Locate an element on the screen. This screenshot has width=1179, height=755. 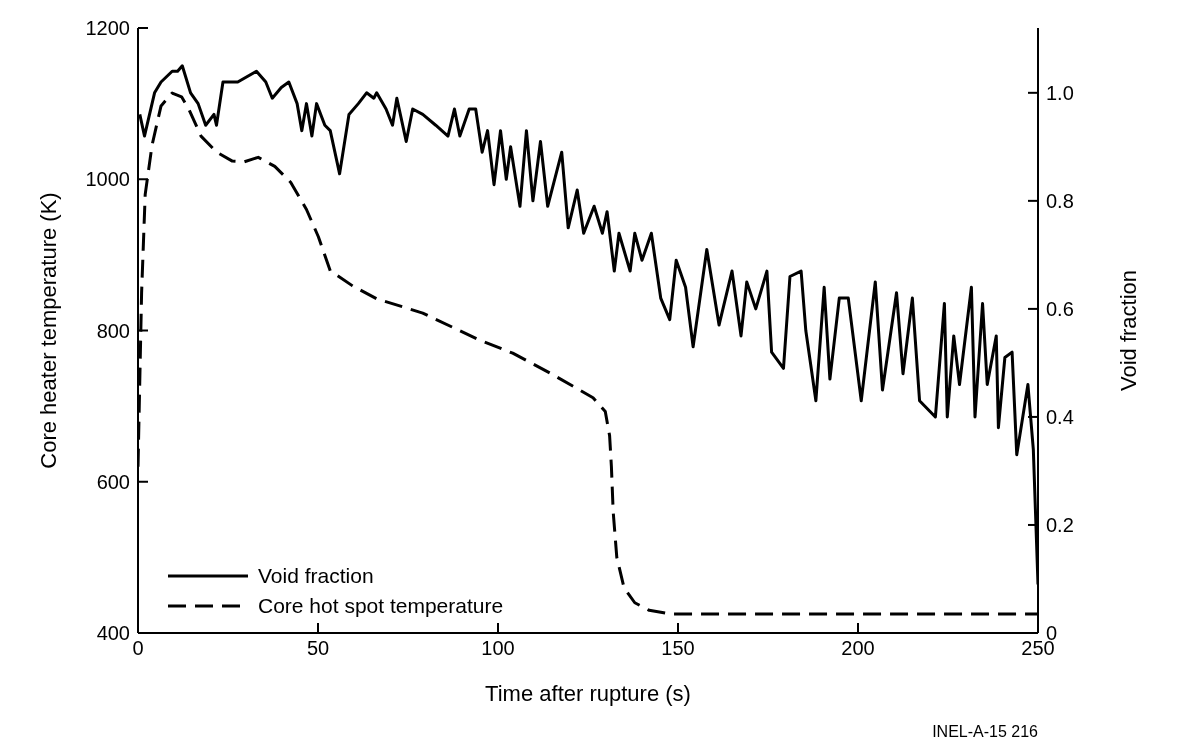
y-tick-label: 600 is located at coordinates (113, 481).